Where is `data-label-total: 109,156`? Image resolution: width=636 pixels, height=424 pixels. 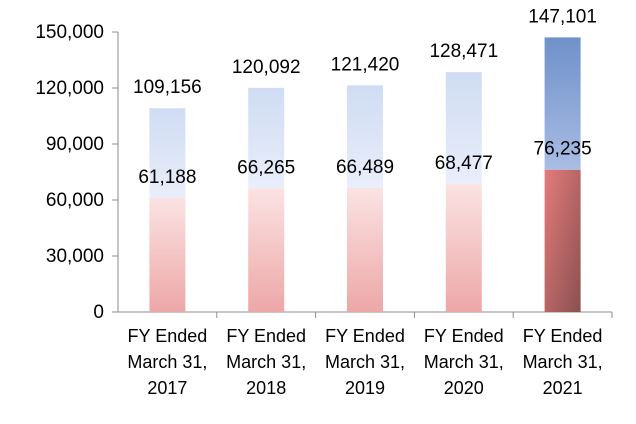 data-label-total: 109,156 is located at coordinates (167, 87).